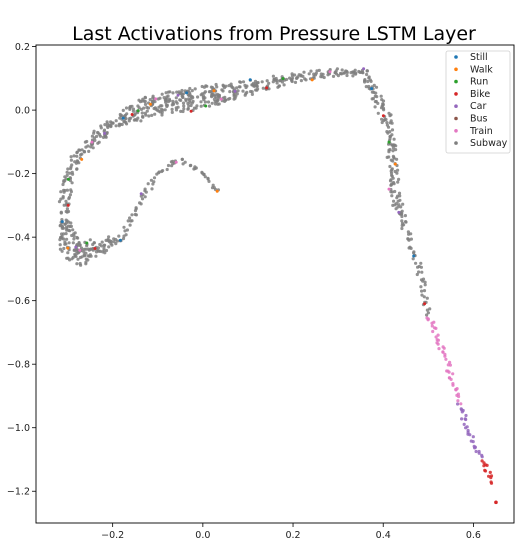 Image resolution: width=526 pixels, height=550 pixels. Describe the element at coordinates (18, 428) in the screenshot. I see `y-tick-label: −1.0` at that location.